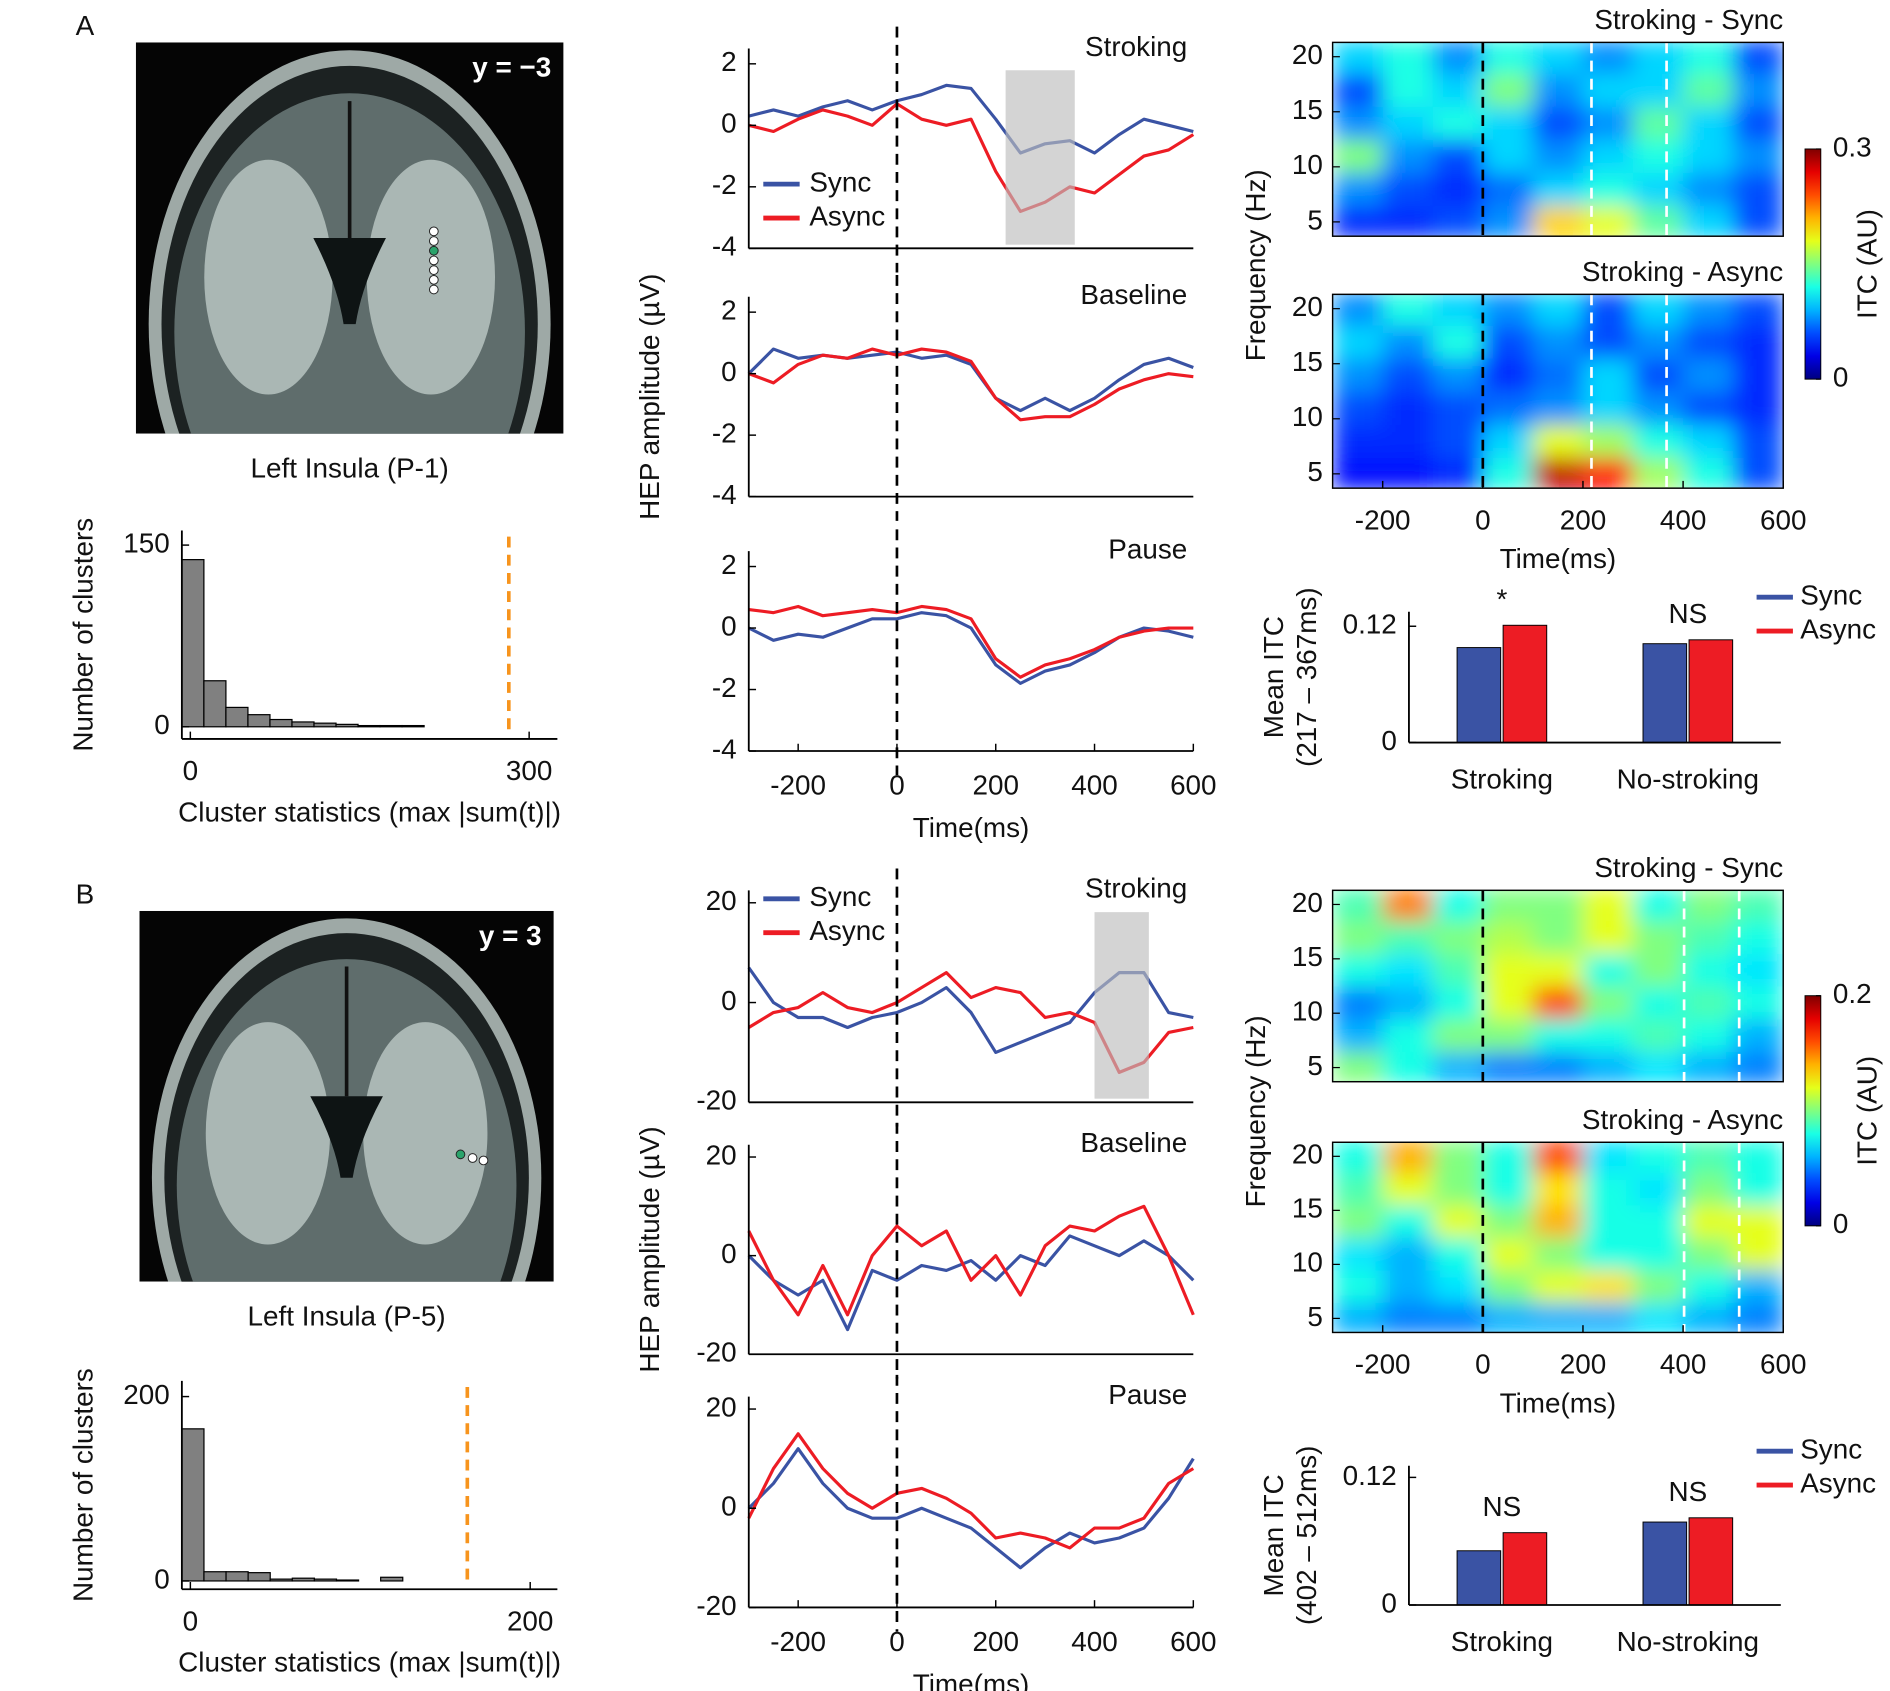 Image resolution: width=1890 pixels, height=1691 pixels. I want to click on ventricles, so click(349, 281).